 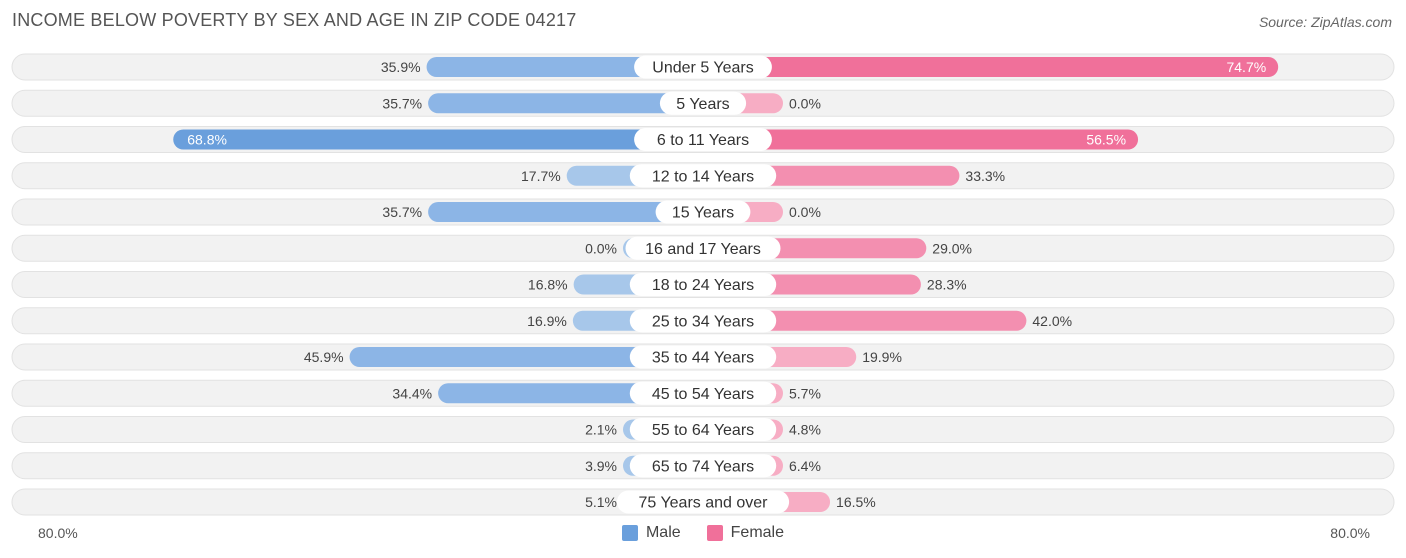 I want to click on female-value-label: 6.4%, so click(x=805, y=466).